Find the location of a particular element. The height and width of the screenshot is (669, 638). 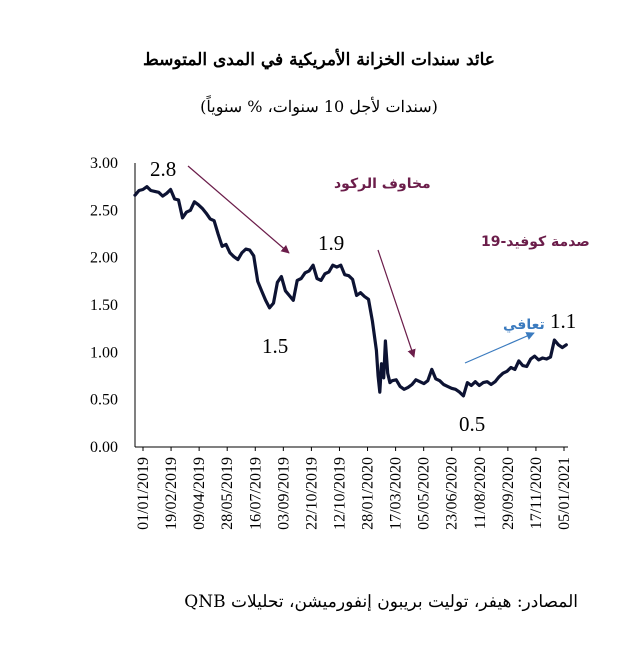

x-tick-label: 16/07/2019 is located at coordinates (255, 493).